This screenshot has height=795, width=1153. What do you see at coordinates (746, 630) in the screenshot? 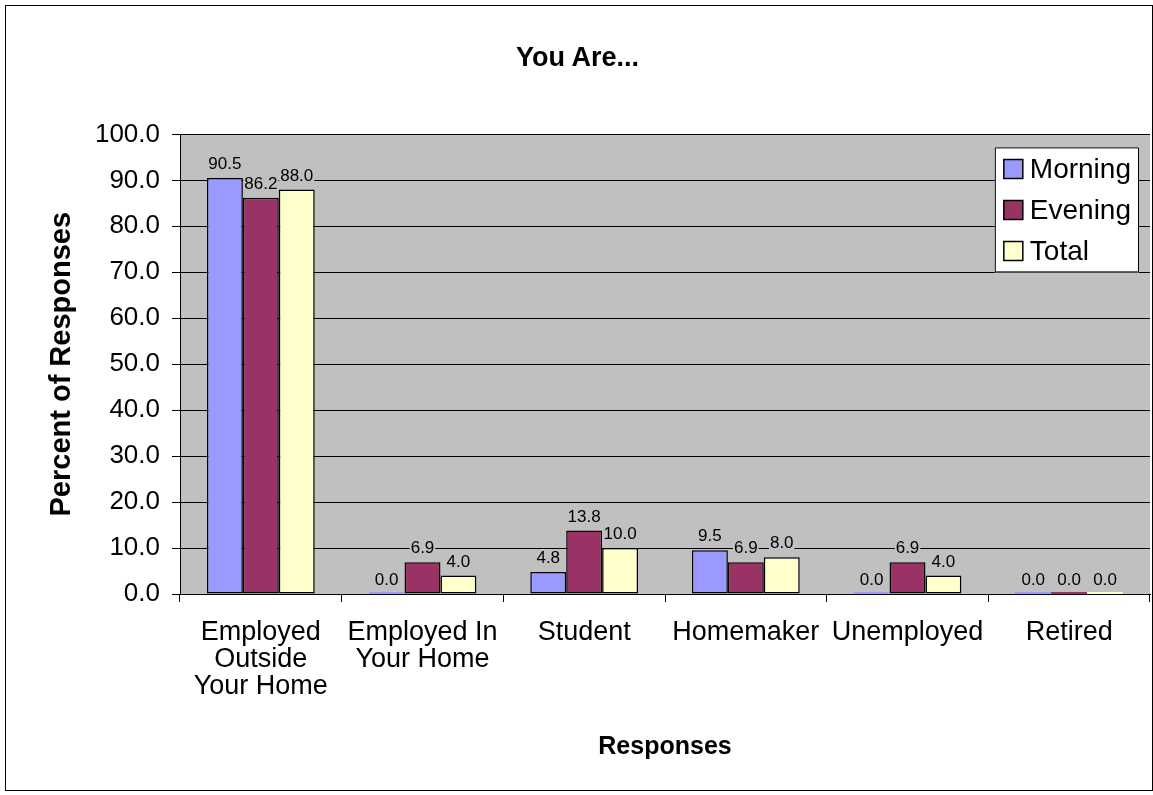
I see `x-tick-label: Homemaker` at bounding box center [746, 630].